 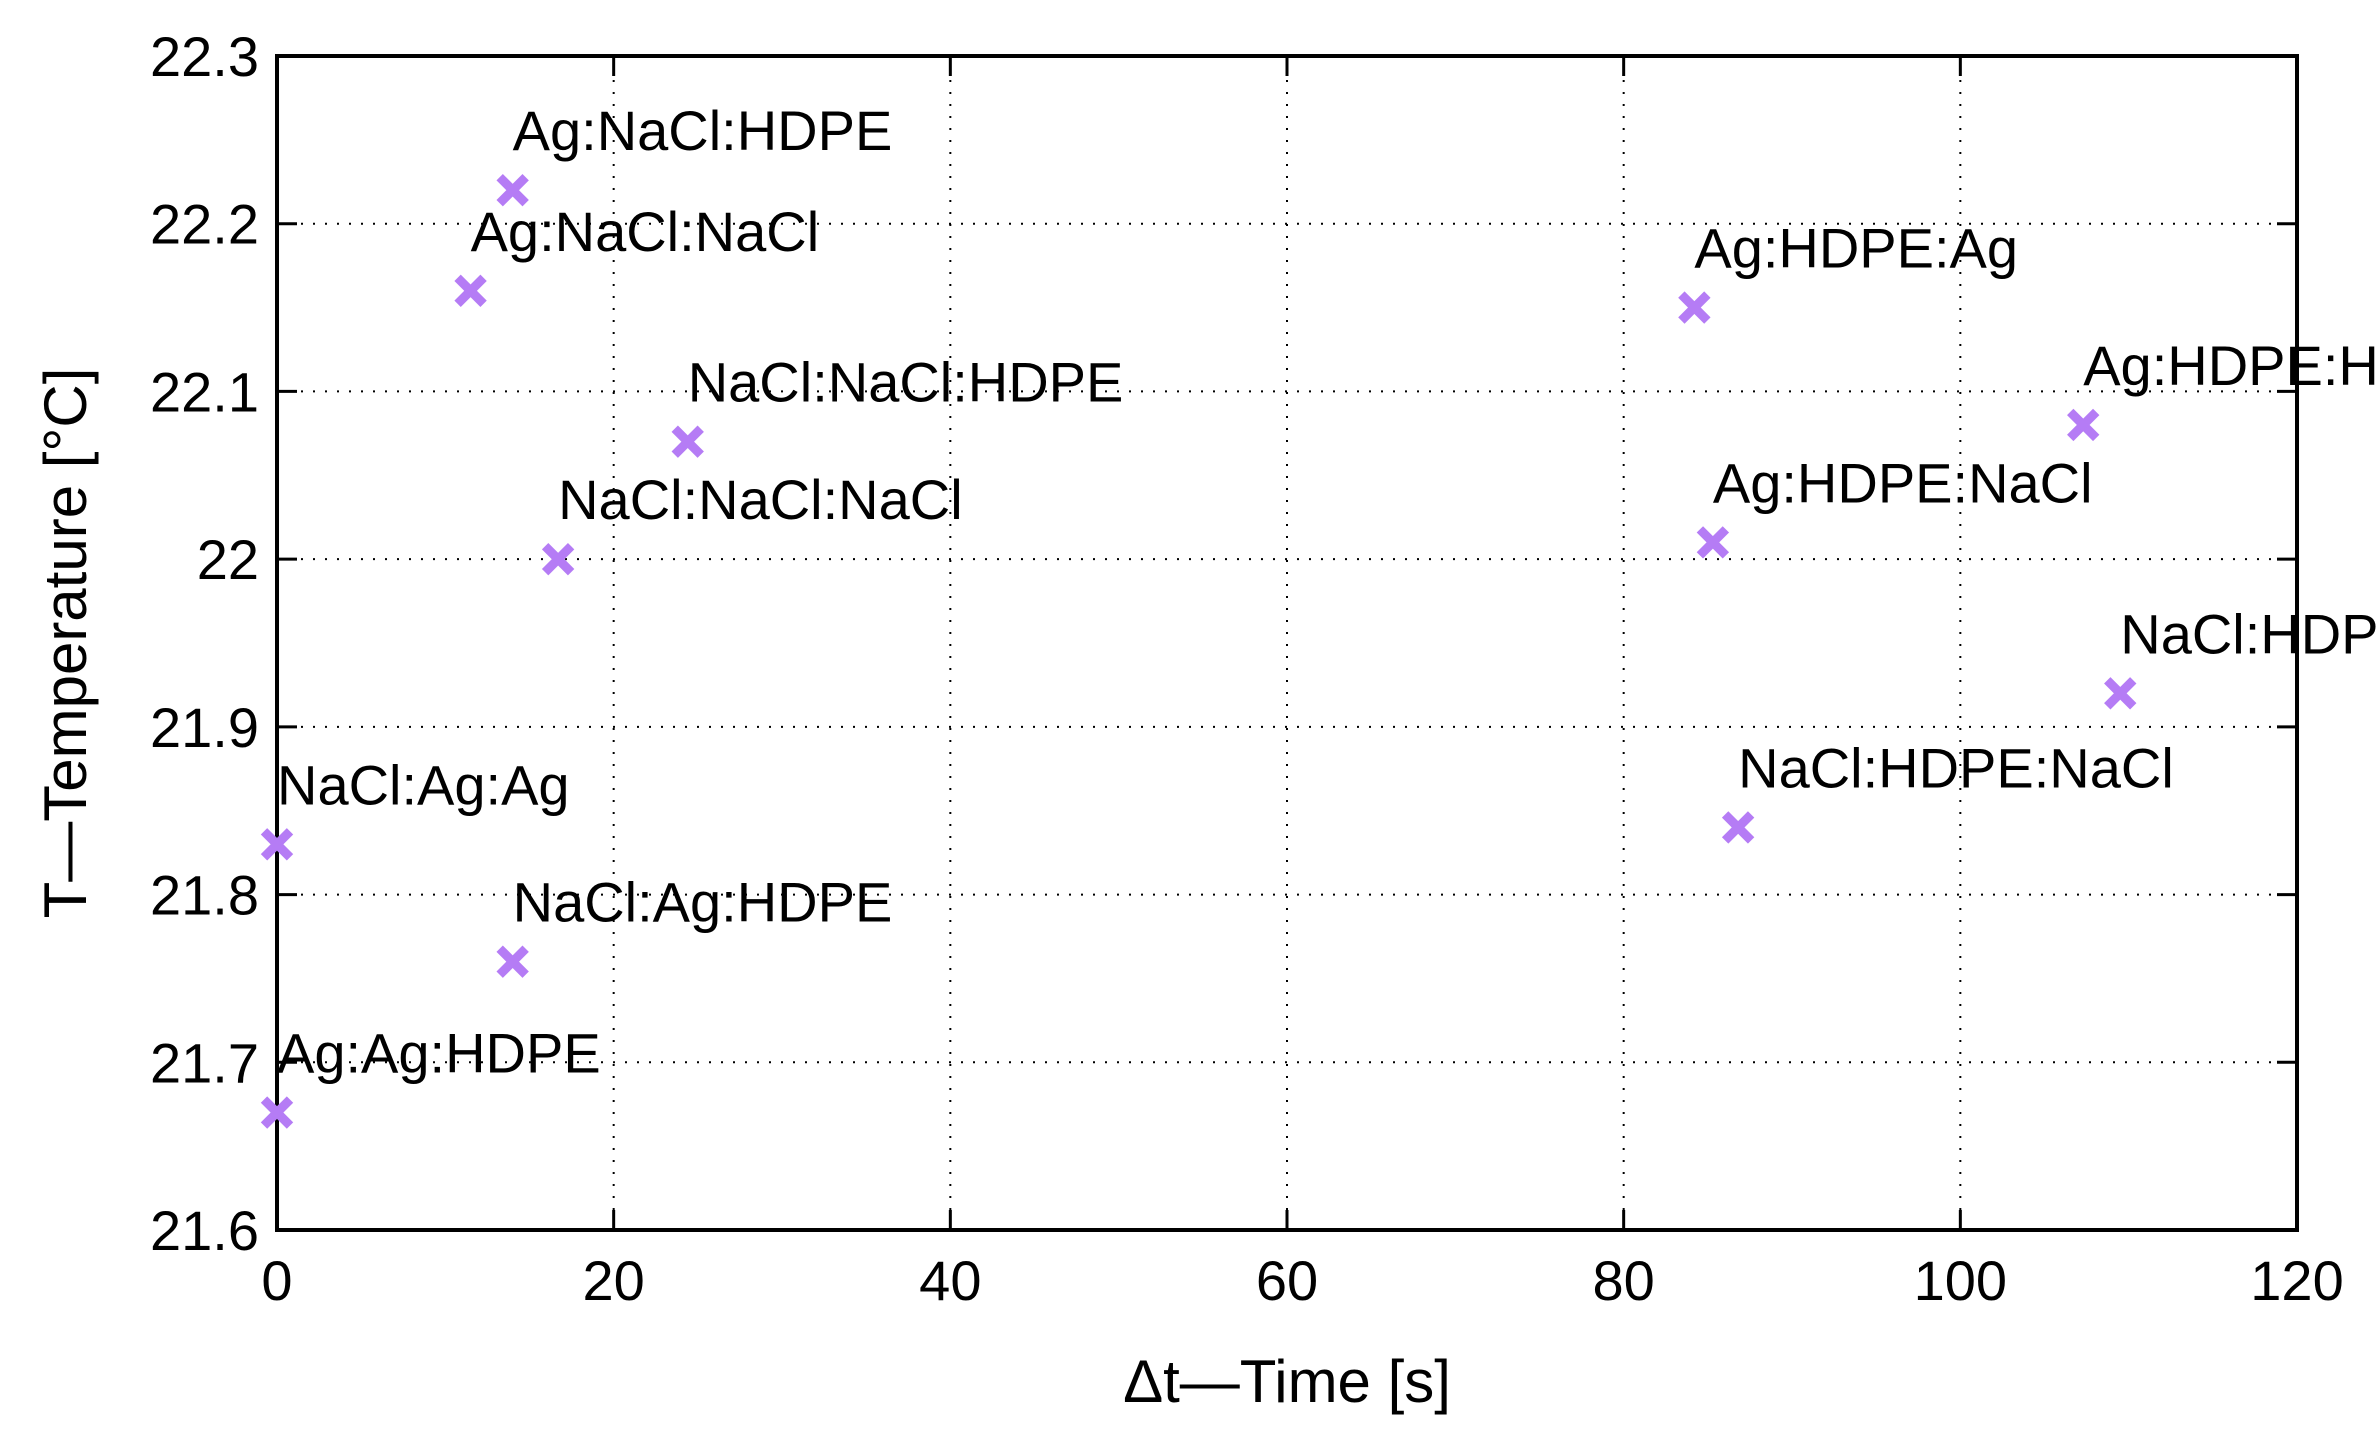 What do you see at coordinates (204, 727) in the screenshot?
I see `y-tick-label: 21.9` at bounding box center [204, 727].